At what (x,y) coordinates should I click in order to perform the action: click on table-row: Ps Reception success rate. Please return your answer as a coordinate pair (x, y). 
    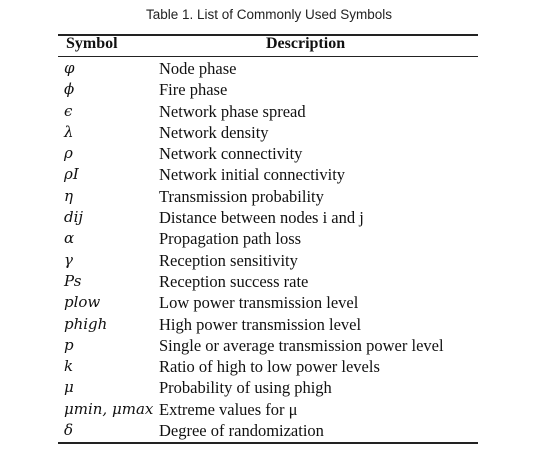
    Looking at the image, I should click on (269, 281).